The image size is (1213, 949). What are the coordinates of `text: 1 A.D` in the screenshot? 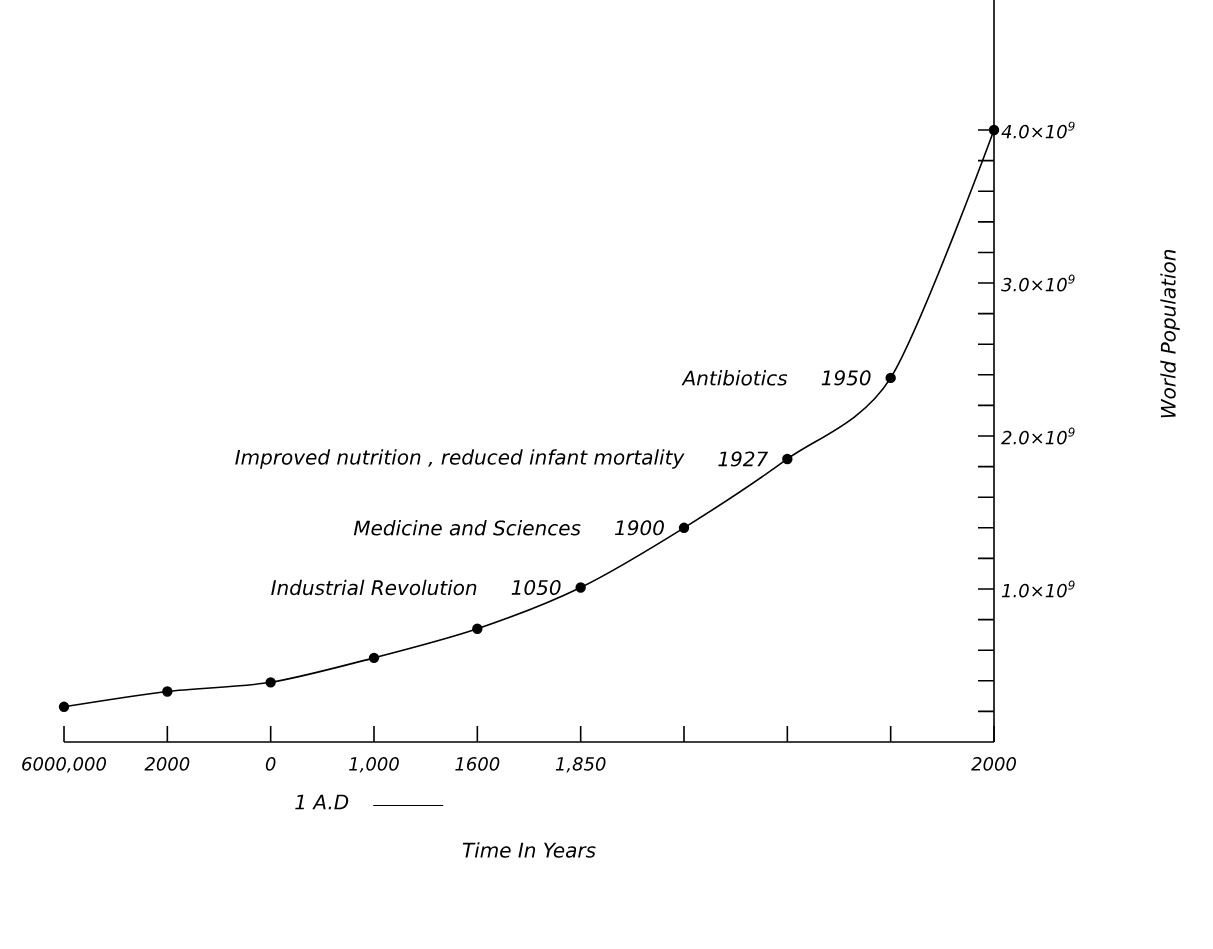 It's located at (322, 802).